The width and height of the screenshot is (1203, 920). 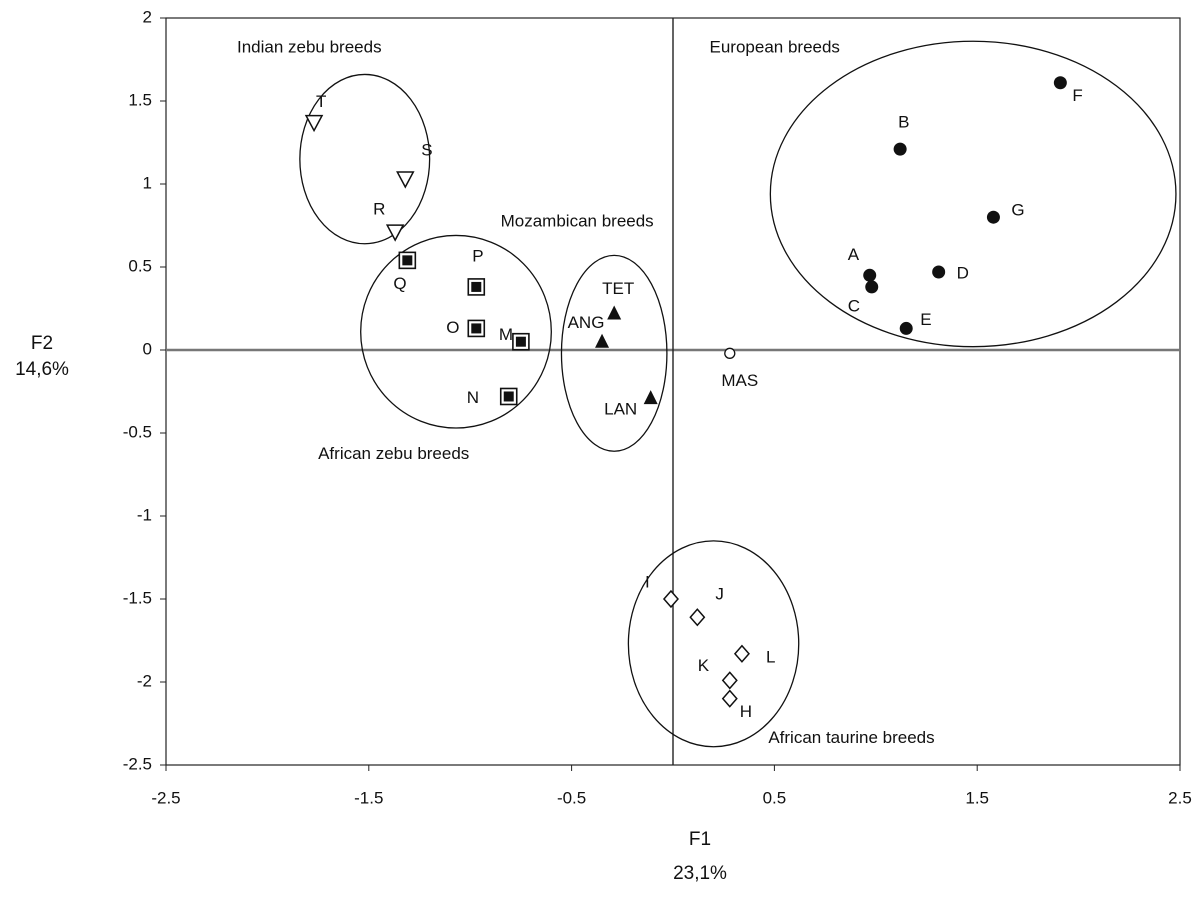 I want to click on point-label-f: F, so click(x=1077, y=95).